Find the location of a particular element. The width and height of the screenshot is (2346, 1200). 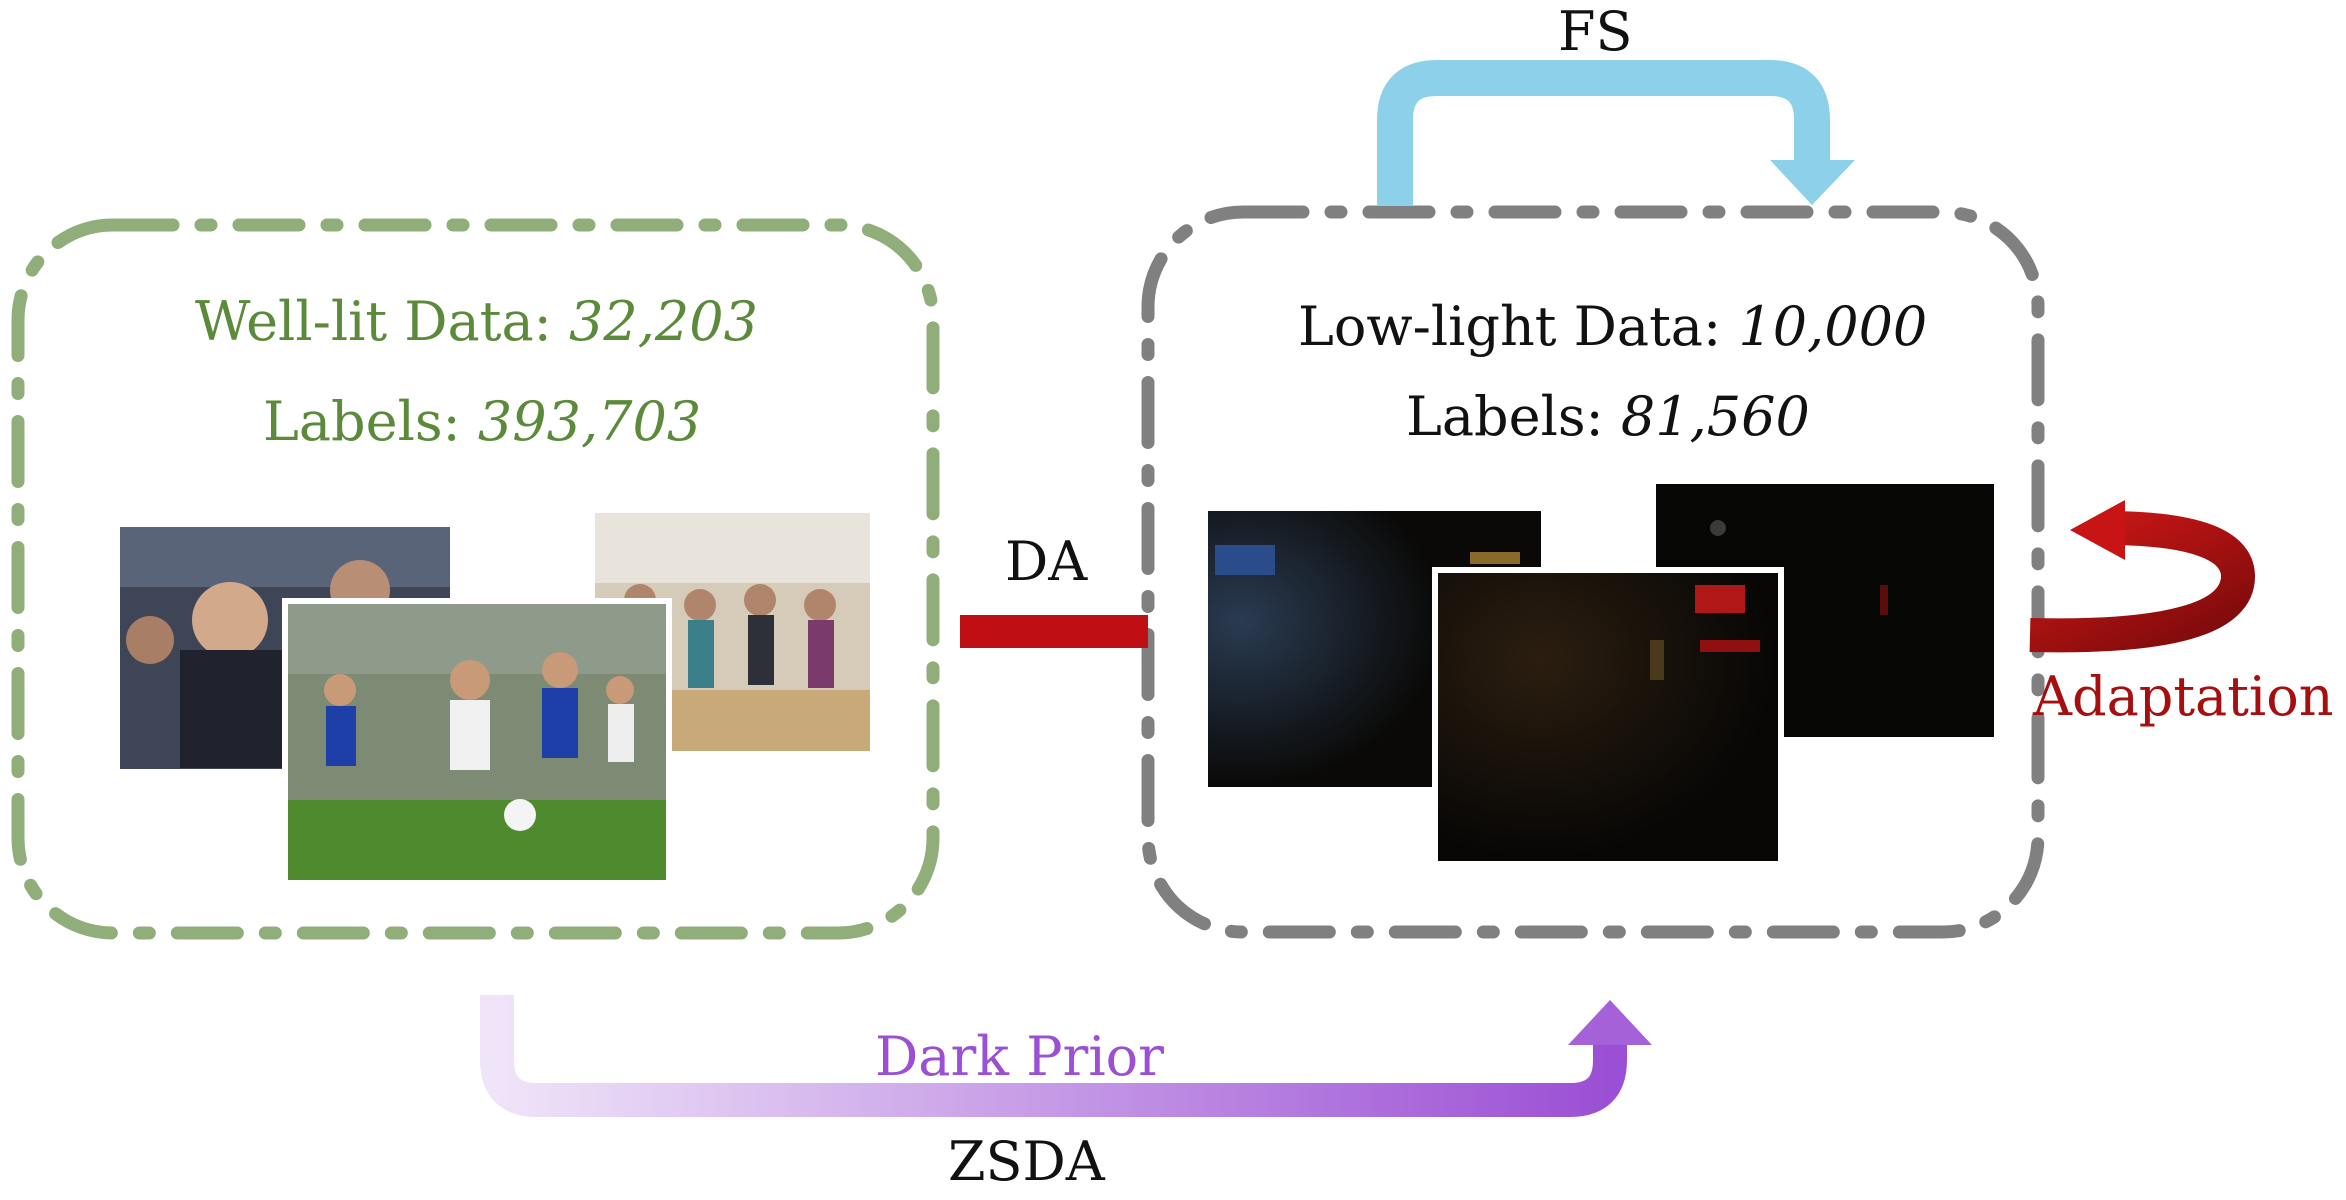

fs-label: FS is located at coordinates (1595, 31).